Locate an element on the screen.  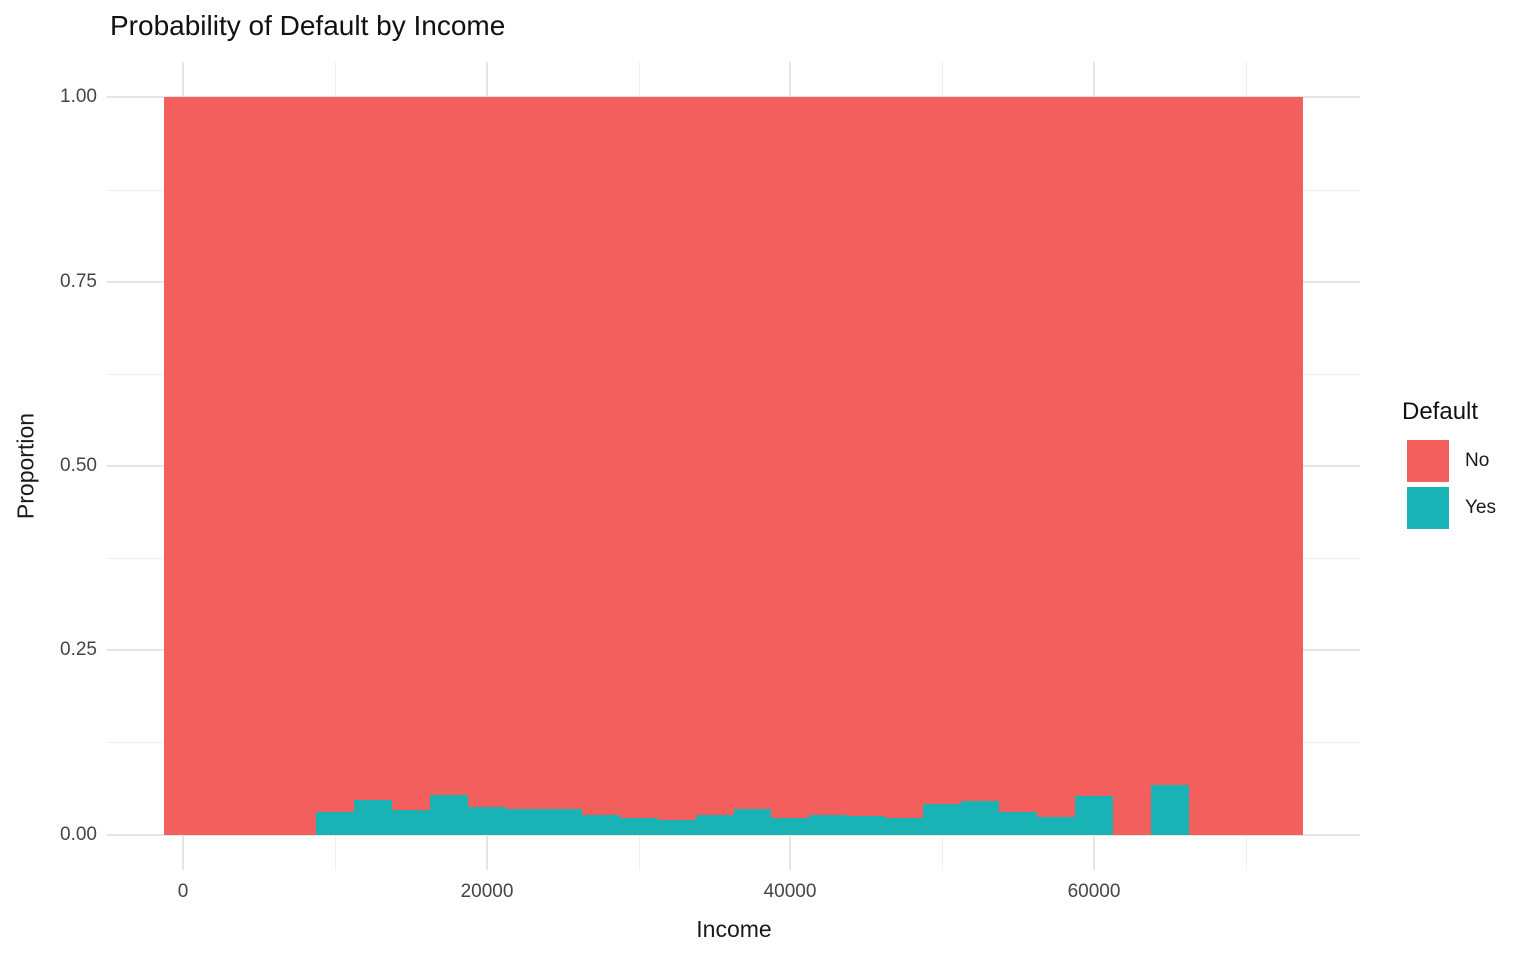
legend-label-no: No is located at coordinates (1477, 460).